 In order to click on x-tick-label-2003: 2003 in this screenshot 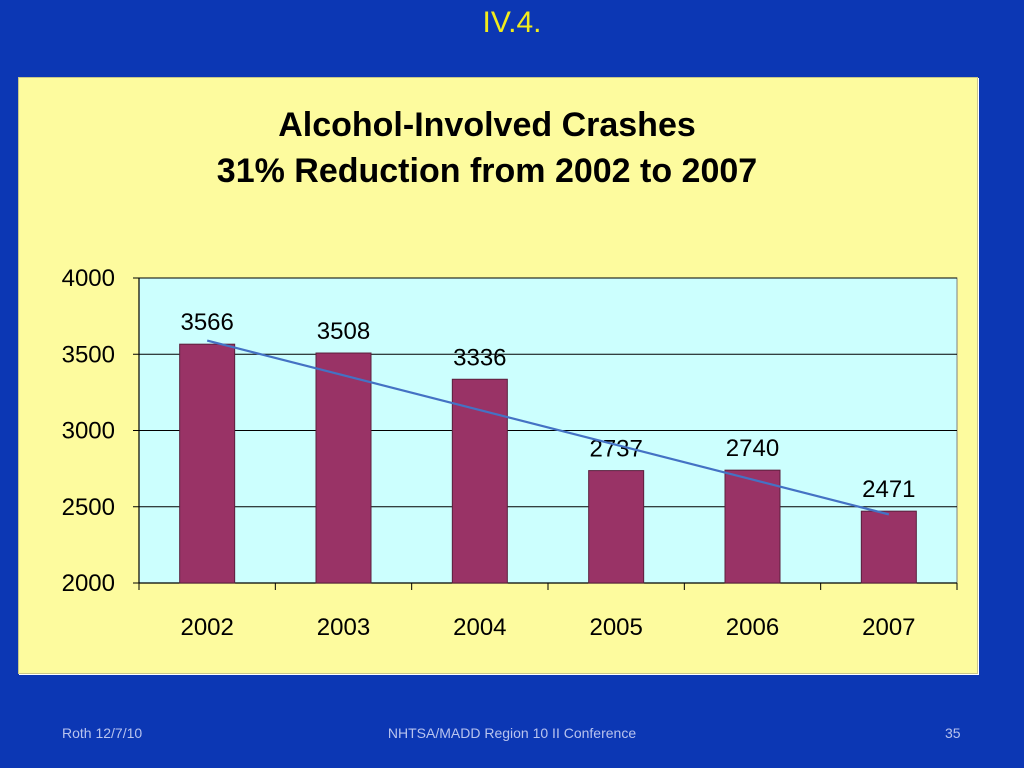, I will do `click(343, 627)`.